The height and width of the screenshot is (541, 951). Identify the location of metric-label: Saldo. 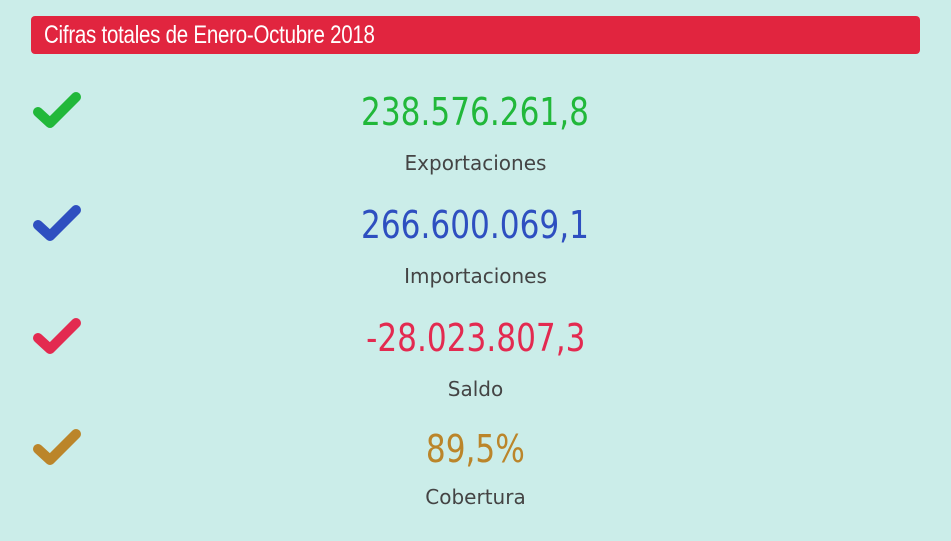
(475, 389).